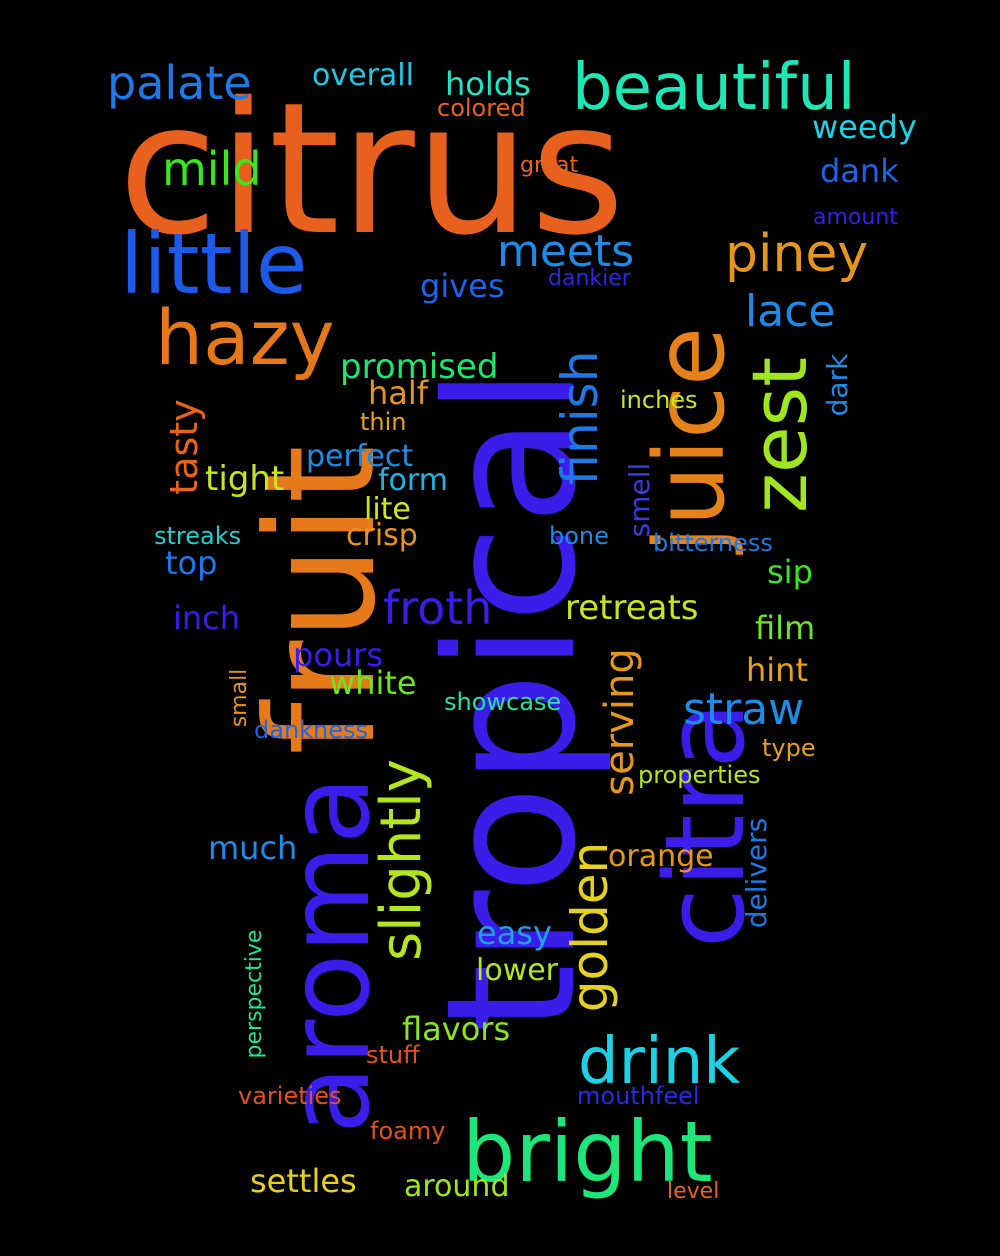 The height and width of the screenshot is (1256, 1000). I want to click on word-weedy: weedy, so click(864, 127).